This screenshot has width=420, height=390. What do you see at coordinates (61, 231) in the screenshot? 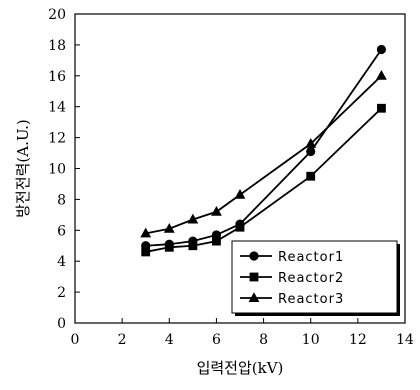
I see `y-tick-label: 6` at bounding box center [61, 231].